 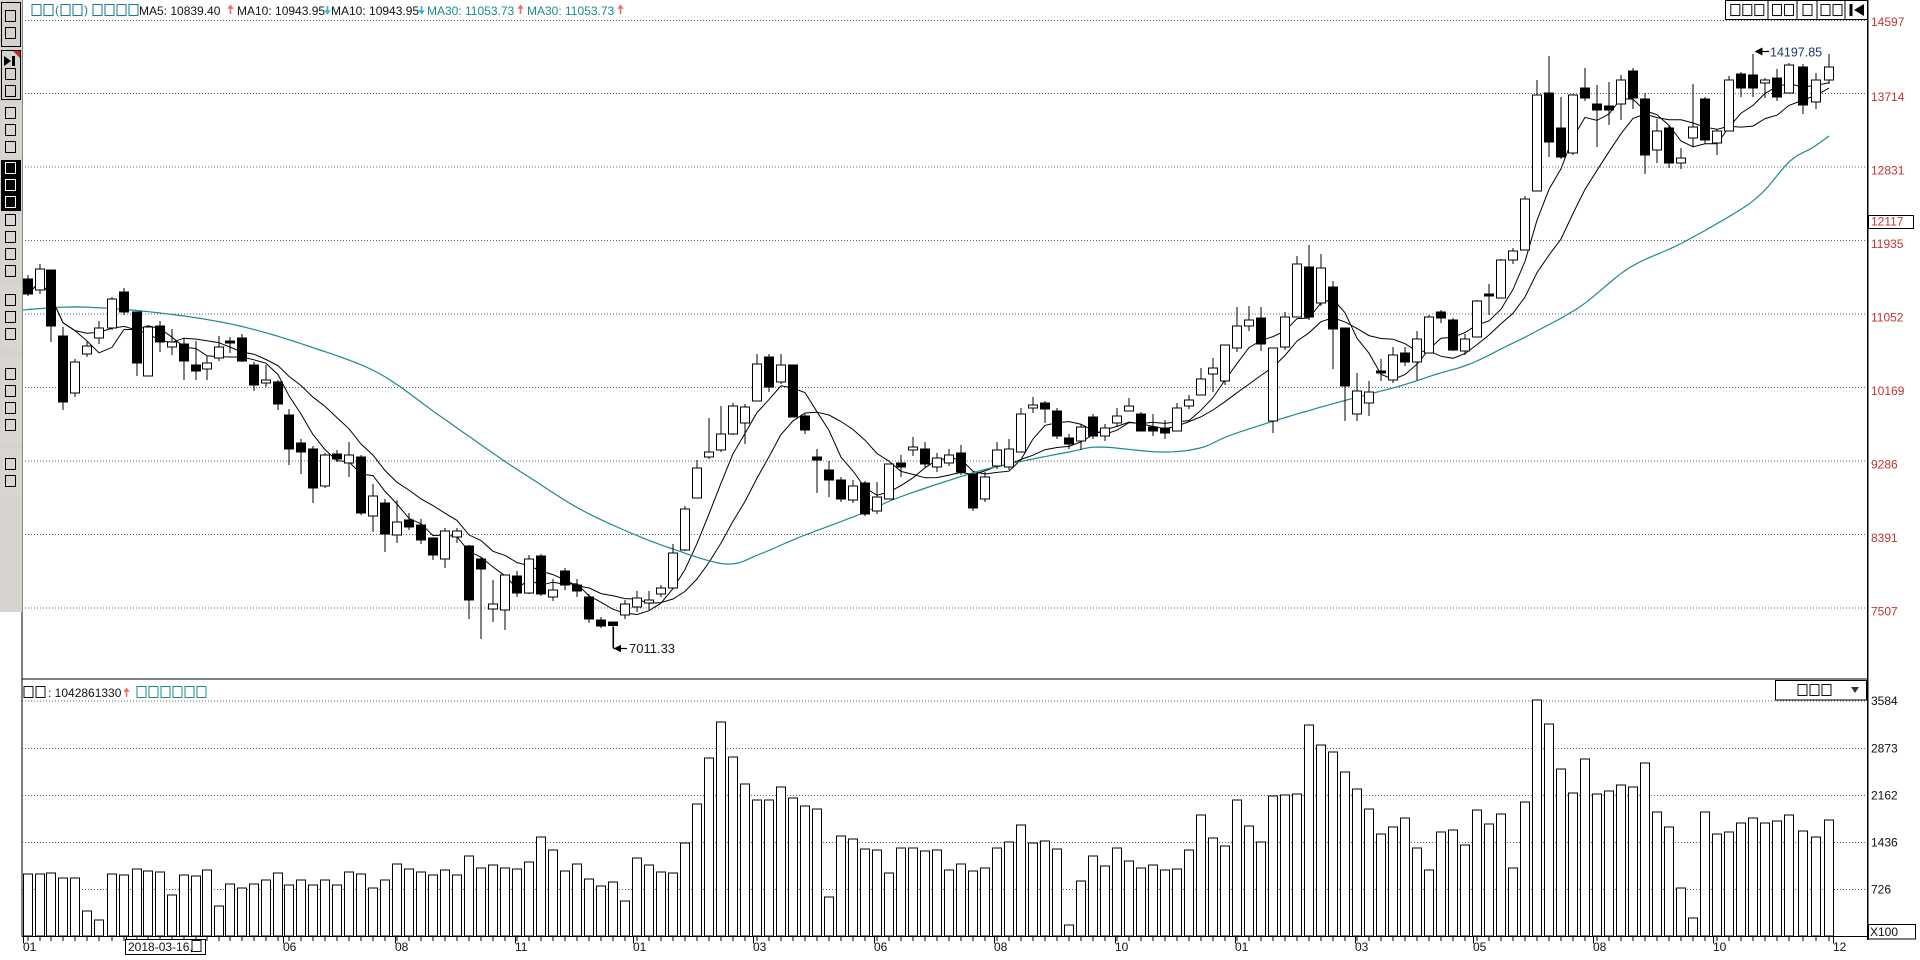 I want to click on svg-text:: 1042861330: : 1042861330, so click(x=85, y=693).